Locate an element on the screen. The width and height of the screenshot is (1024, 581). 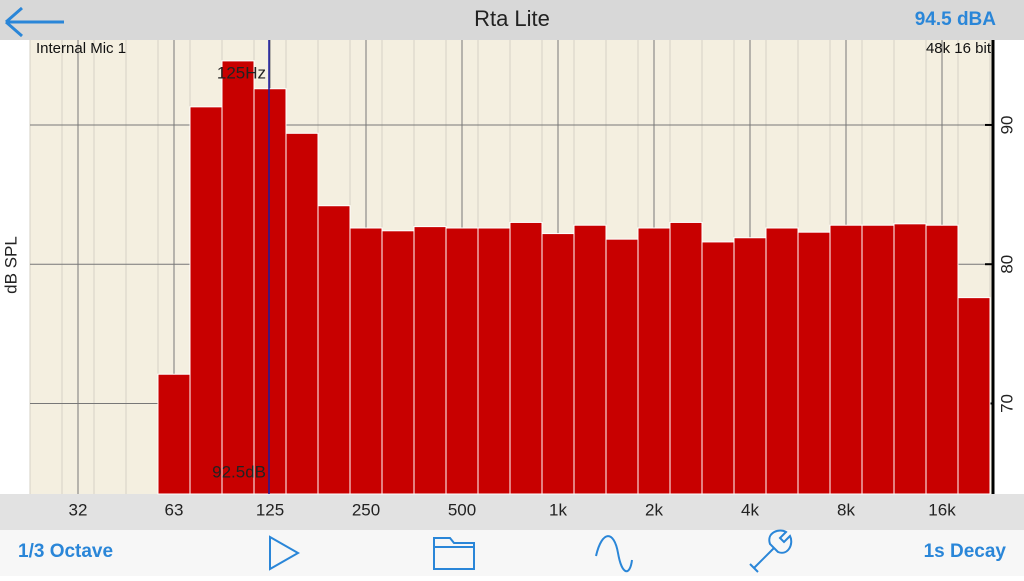
x-tick-label: 250 is located at coordinates (366, 509).